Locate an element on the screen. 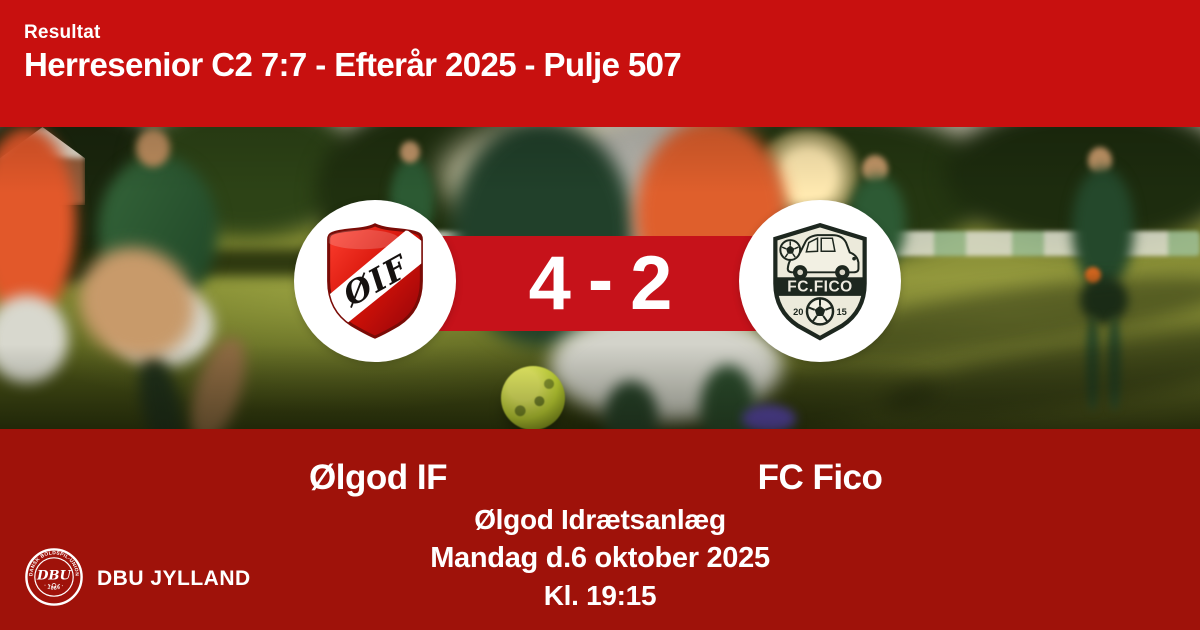 The height and width of the screenshot is (630, 1200). match-date: Mandag d.6 oktober 2025 is located at coordinates (600, 558).